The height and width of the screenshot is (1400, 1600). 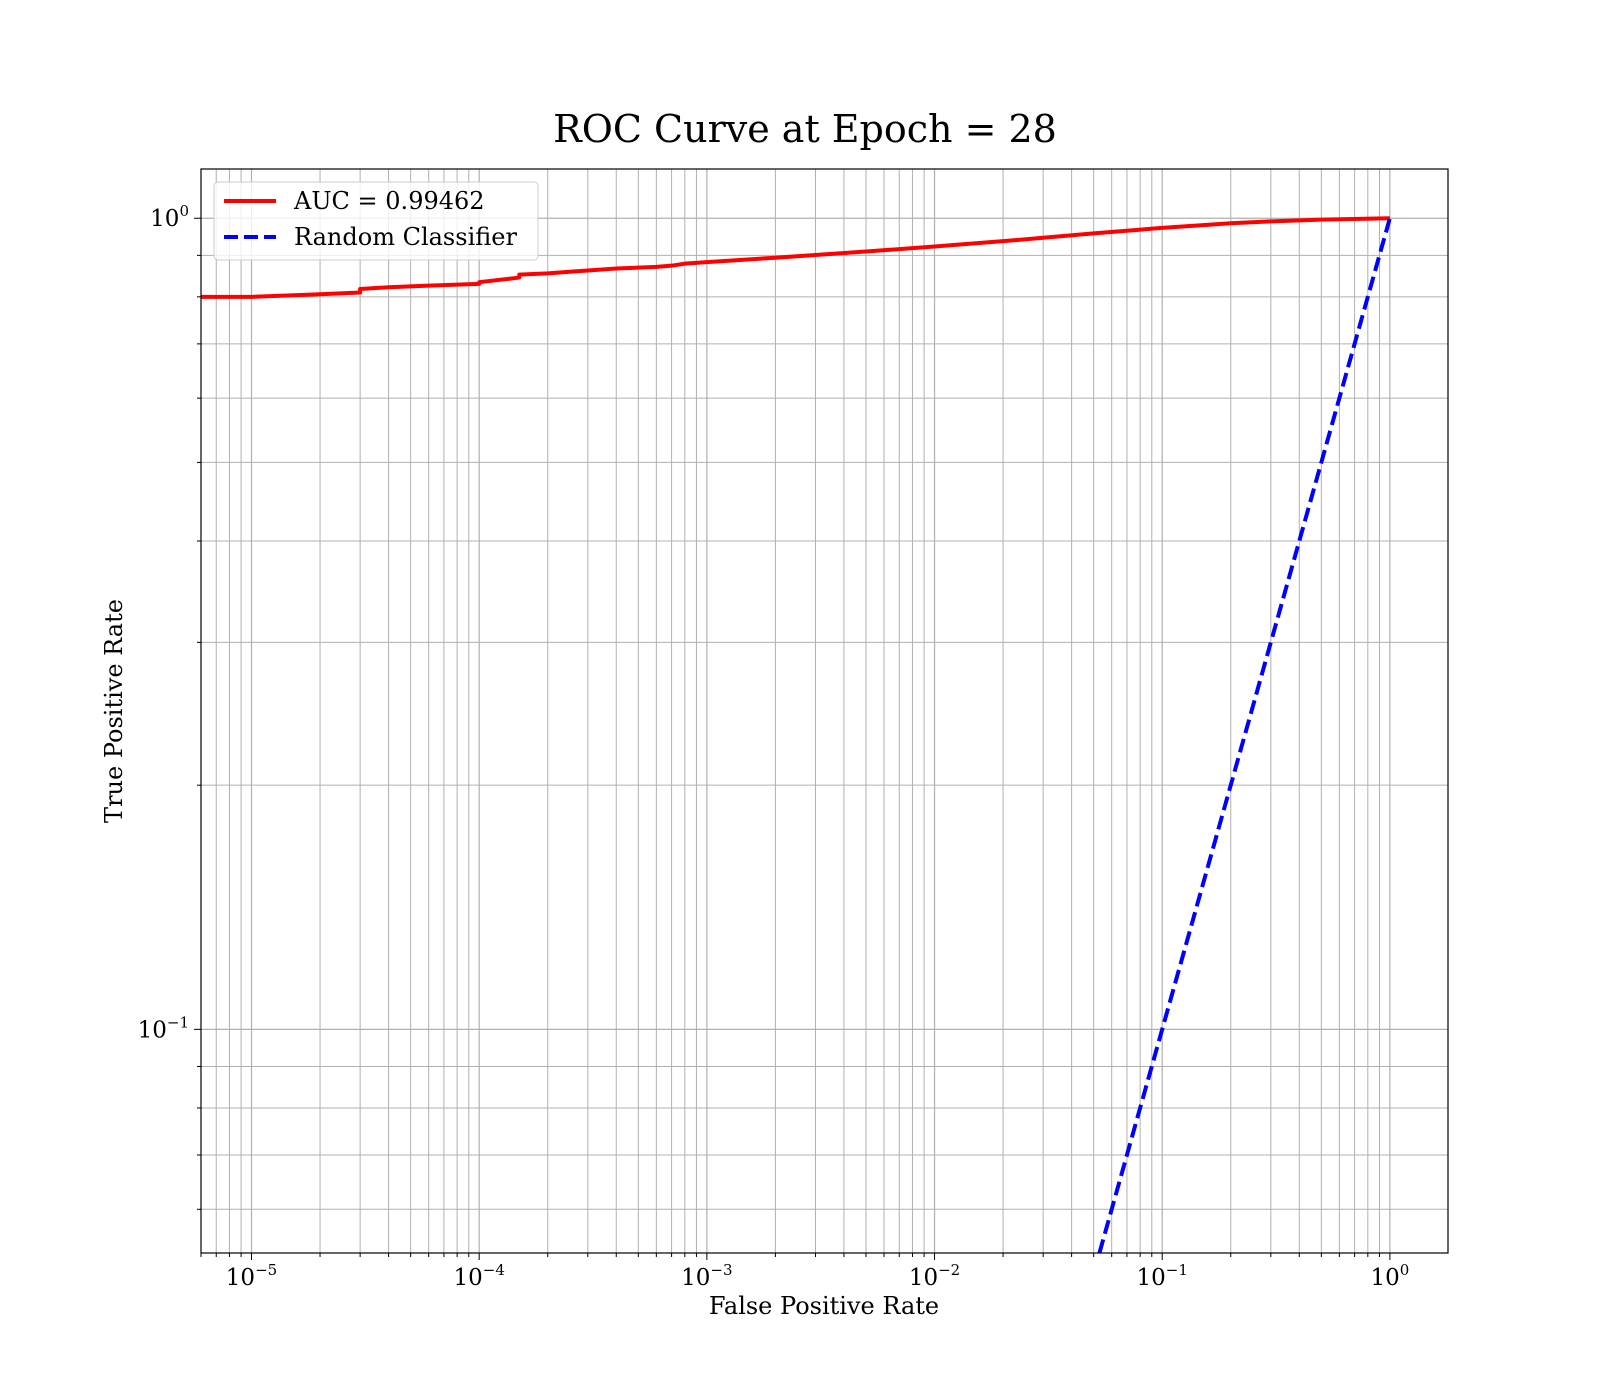 I want to click on x-axis-label: False Positive Rate, so click(x=824, y=1306).